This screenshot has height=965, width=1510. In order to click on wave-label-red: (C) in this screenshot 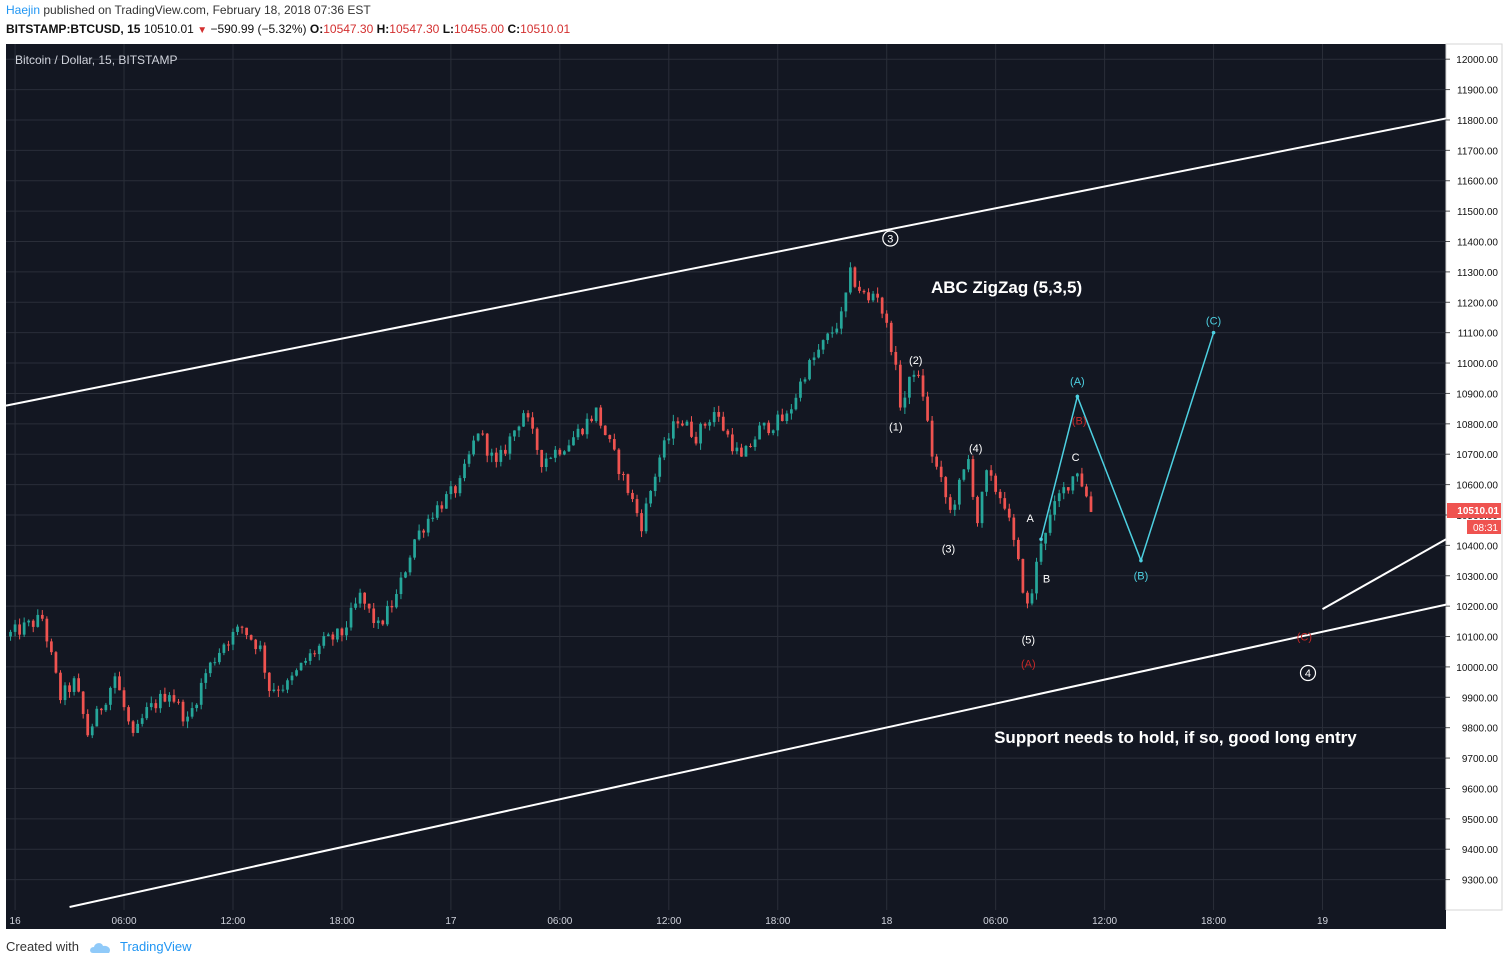, I will do `click(1304, 637)`.